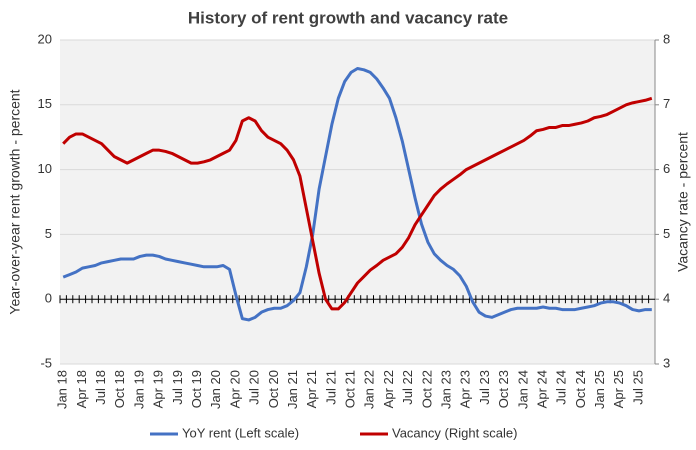  What do you see at coordinates (446, 389) in the screenshot?
I see `x-tick-label: Jan 23` at bounding box center [446, 389].